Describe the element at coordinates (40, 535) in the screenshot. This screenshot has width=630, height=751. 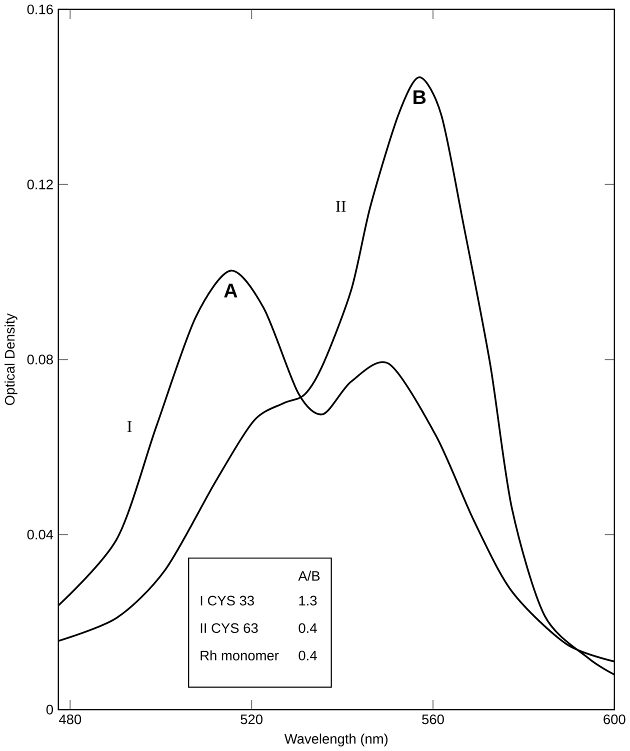
I see `y-tick-label: 0.04` at that location.